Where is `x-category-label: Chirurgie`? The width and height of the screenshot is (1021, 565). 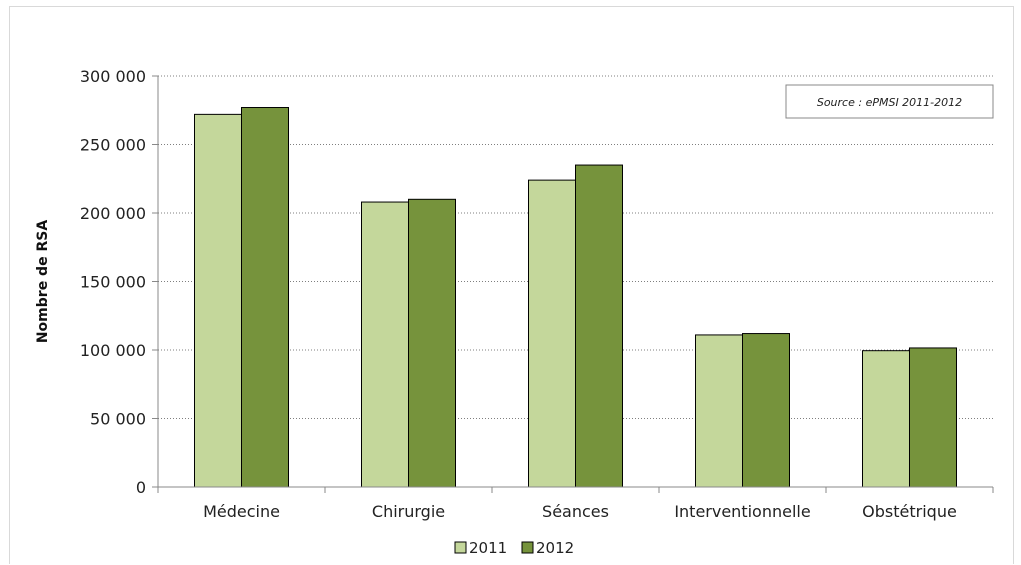 x-category-label: Chirurgie is located at coordinates (408, 511).